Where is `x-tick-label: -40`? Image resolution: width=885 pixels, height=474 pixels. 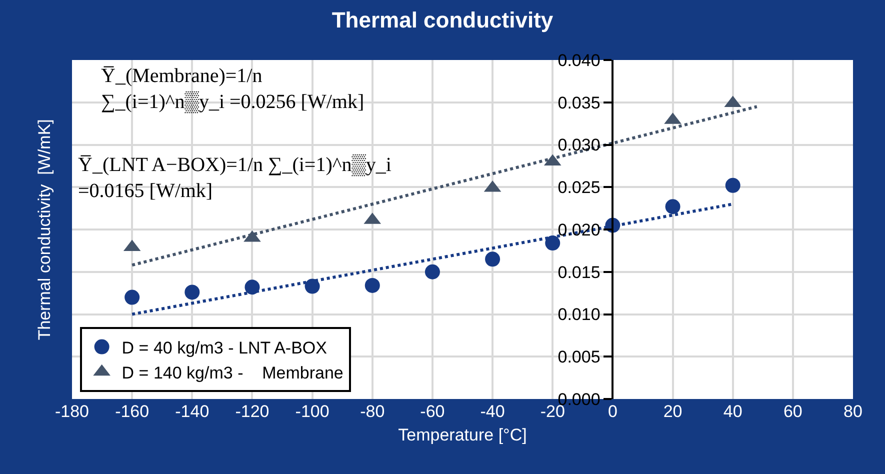
x-tick-label: -40 is located at coordinates (492, 411).